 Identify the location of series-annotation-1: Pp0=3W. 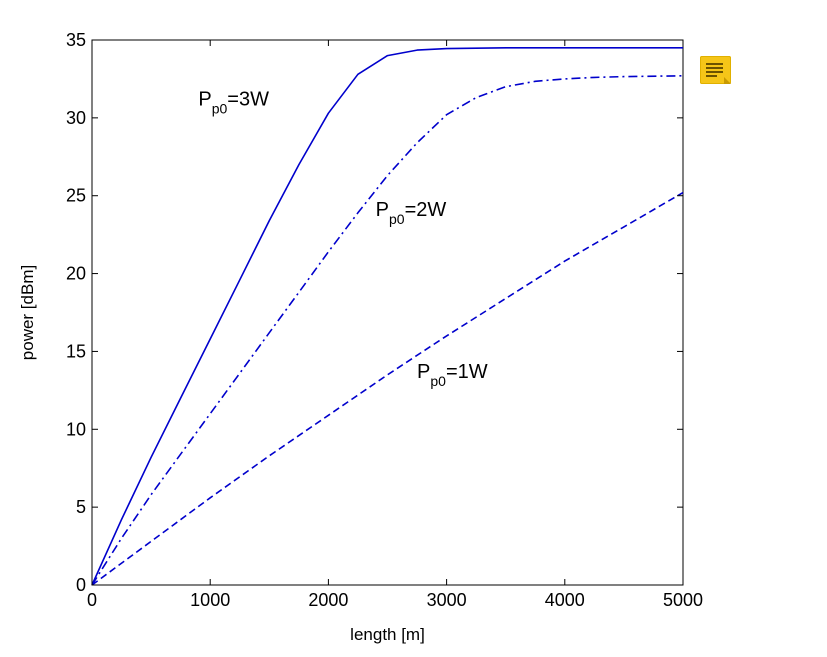
(233, 102).